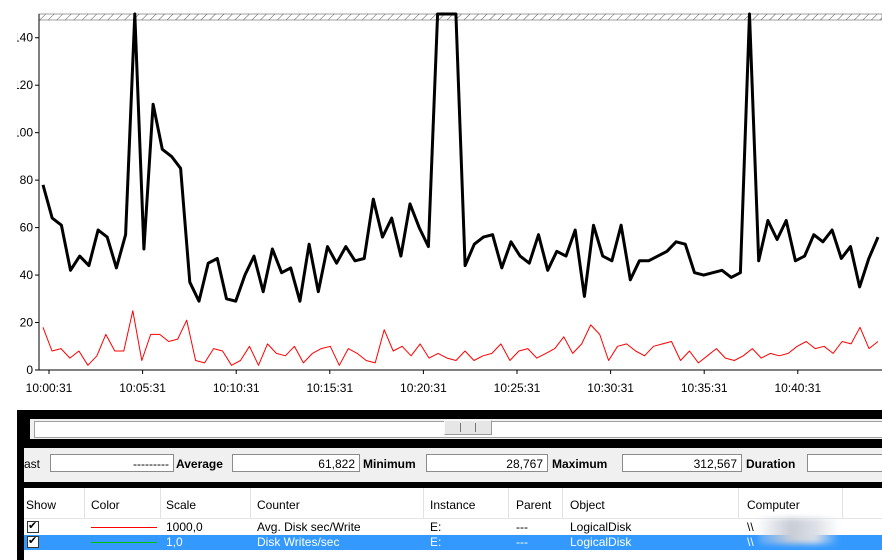 The image size is (882, 560). What do you see at coordinates (610, 388) in the screenshot?
I see `x-tick-label: 10:30:31` at bounding box center [610, 388].